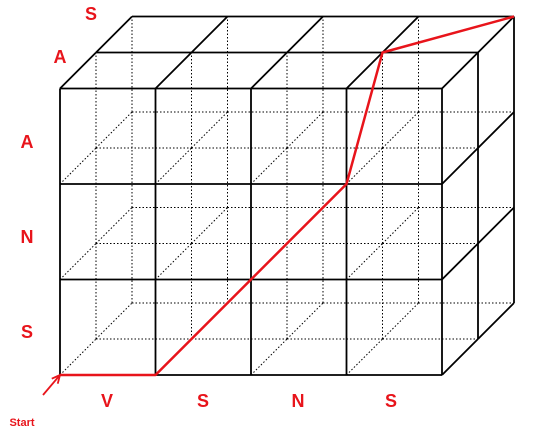 The width and height of the screenshot is (540, 442). What do you see at coordinates (27, 332) in the screenshot?
I see `label-left-3: S` at bounding box center [27, 332].